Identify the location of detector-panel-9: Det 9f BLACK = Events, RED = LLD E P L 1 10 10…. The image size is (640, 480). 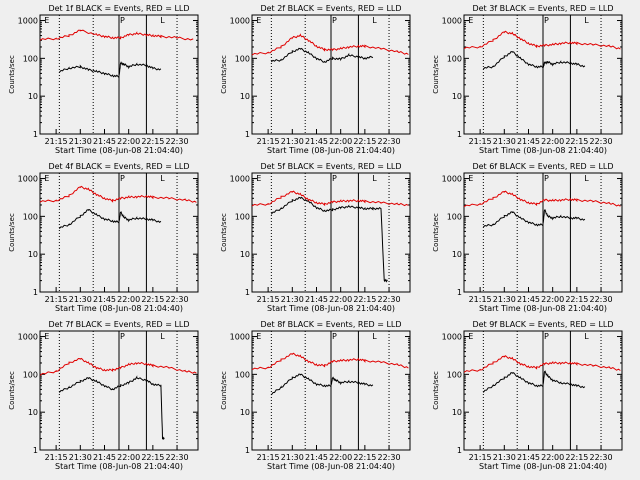
(527, 395).